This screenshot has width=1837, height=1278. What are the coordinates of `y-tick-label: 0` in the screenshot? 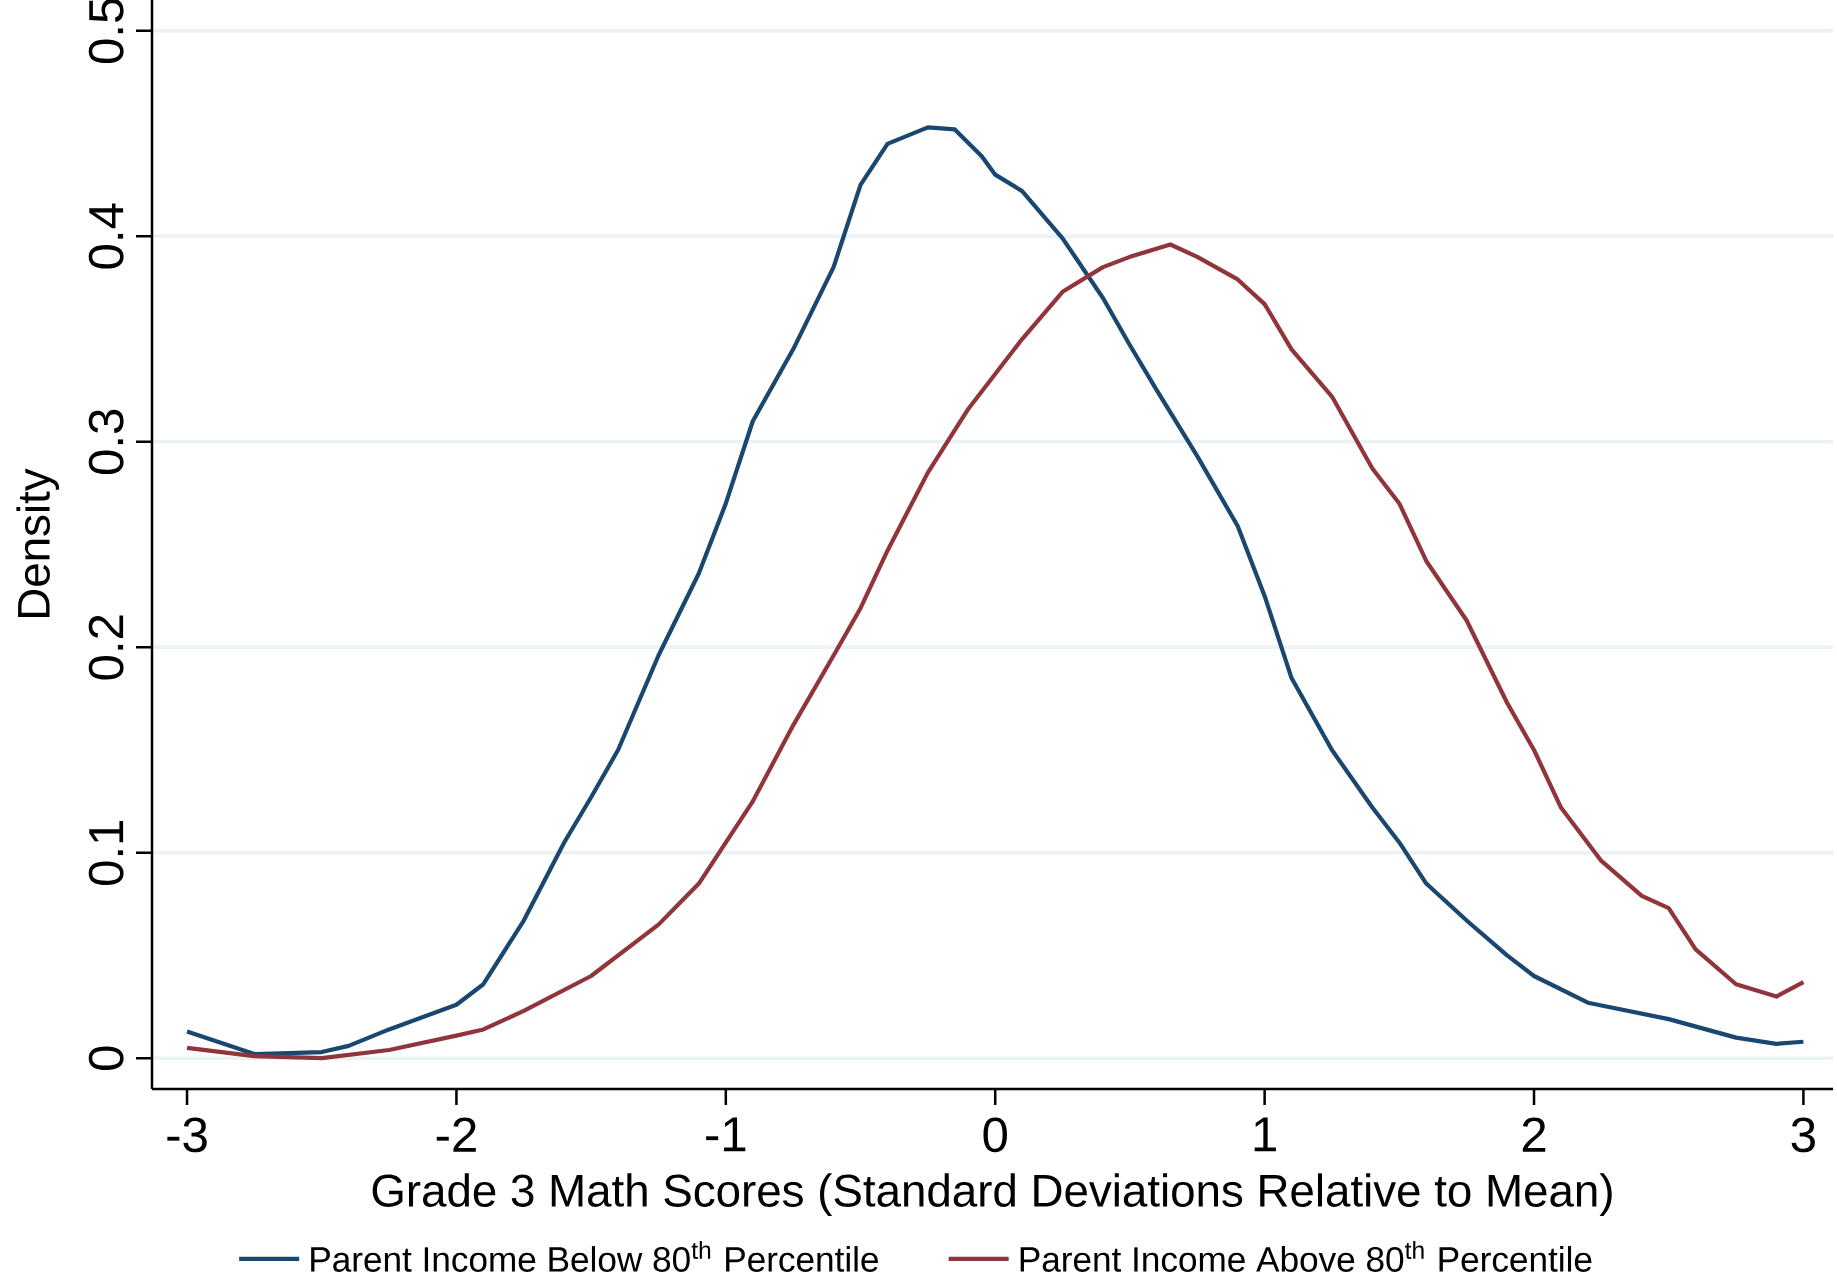 It's located at (106, 1058).